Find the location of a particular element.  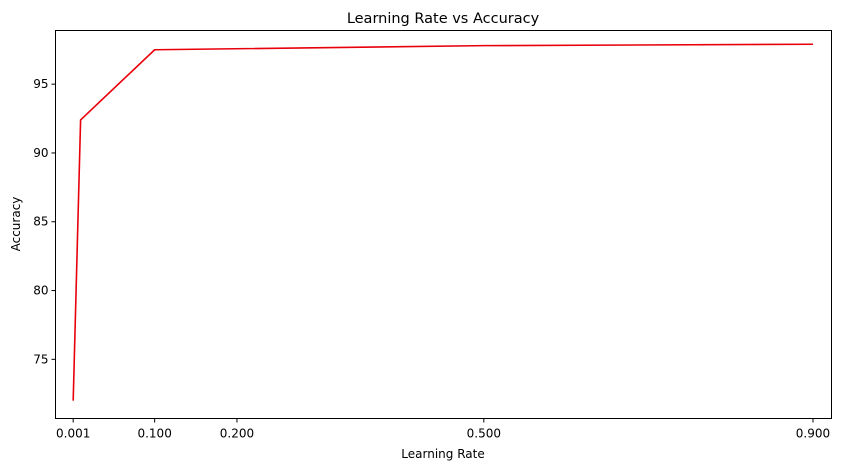

x-tick-label: 0.200 is located at coordinates (237, 434).